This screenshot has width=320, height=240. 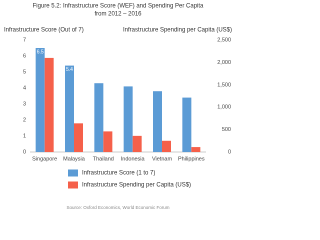 What do you see at coordinates (224, 108) in the screenshot?
I see `y2-tick-label: 1,000` at bounding box center [224, 108].